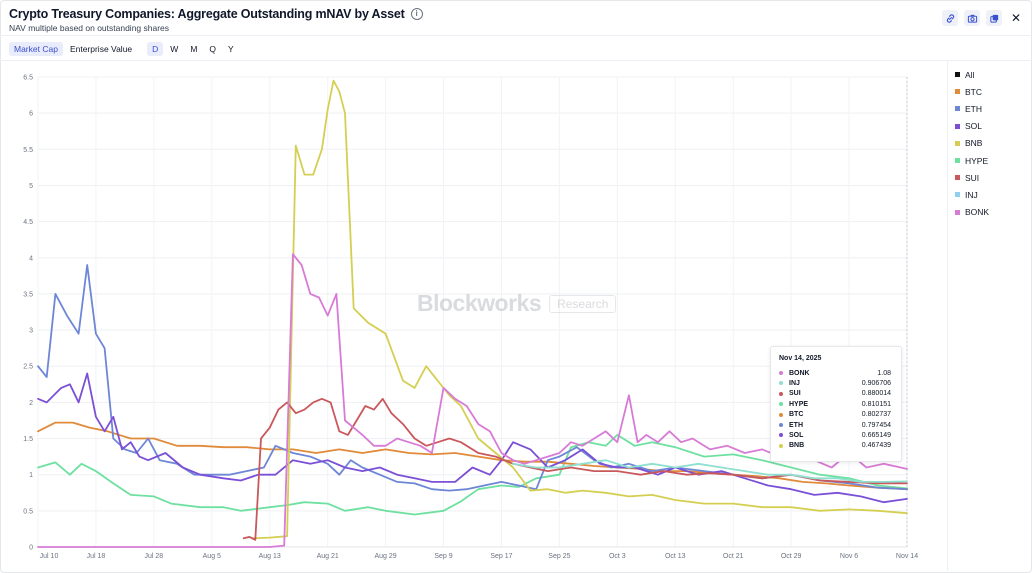  I want to click on legend-item-eth: ETH, so click(972, 108).